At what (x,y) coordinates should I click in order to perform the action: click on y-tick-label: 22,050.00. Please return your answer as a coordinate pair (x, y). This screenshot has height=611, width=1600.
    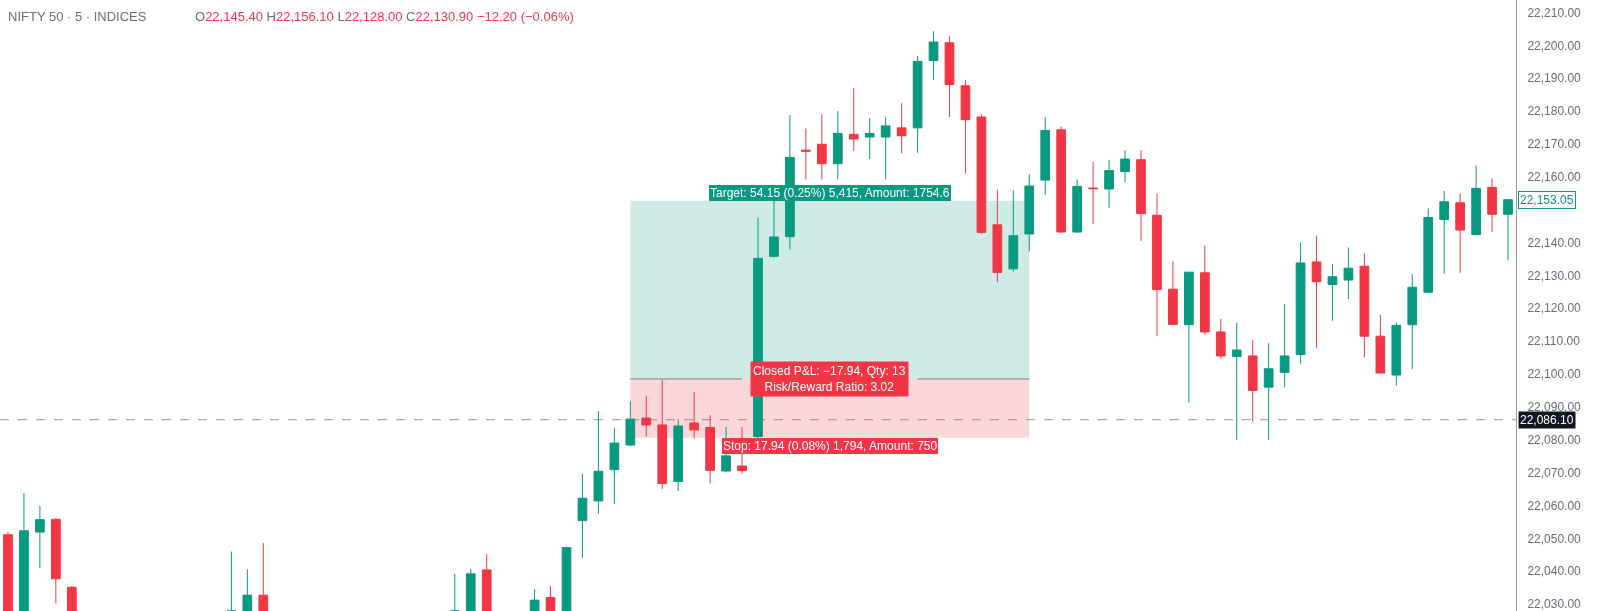
    Looking at the image, I should click on (1554, 538).